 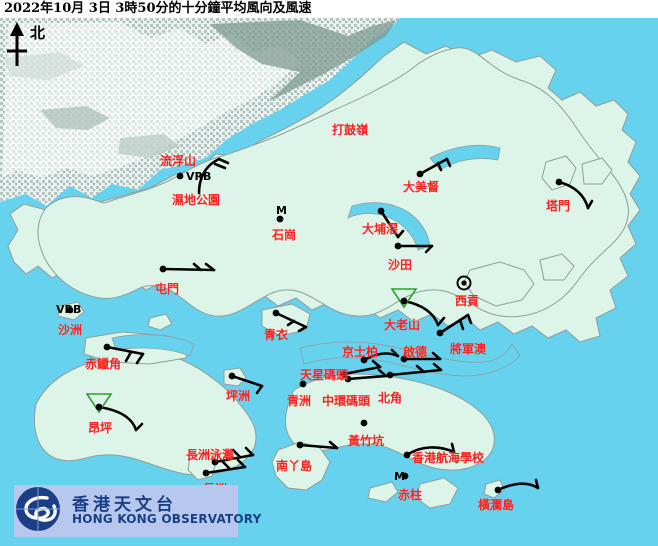 I want to click on station-label-north-point: 北角, so click(x=390, y=398).